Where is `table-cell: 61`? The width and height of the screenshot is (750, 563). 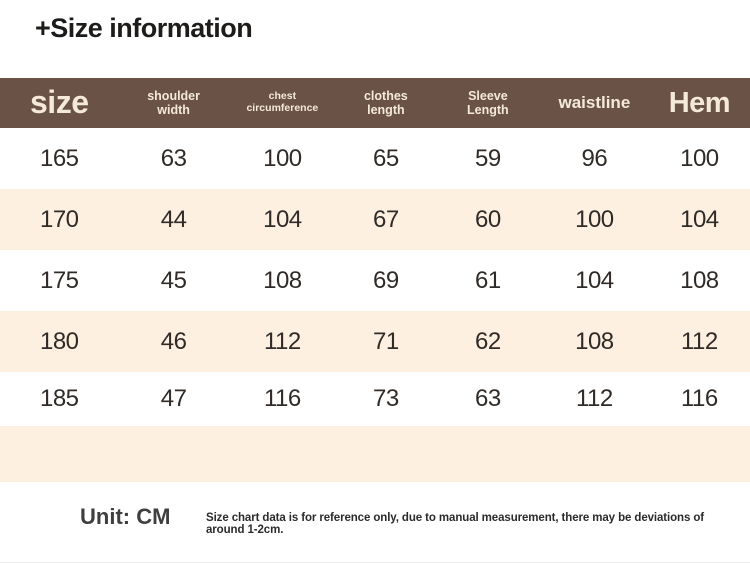
table-cell: 61 is located at coordinates (488, 280).